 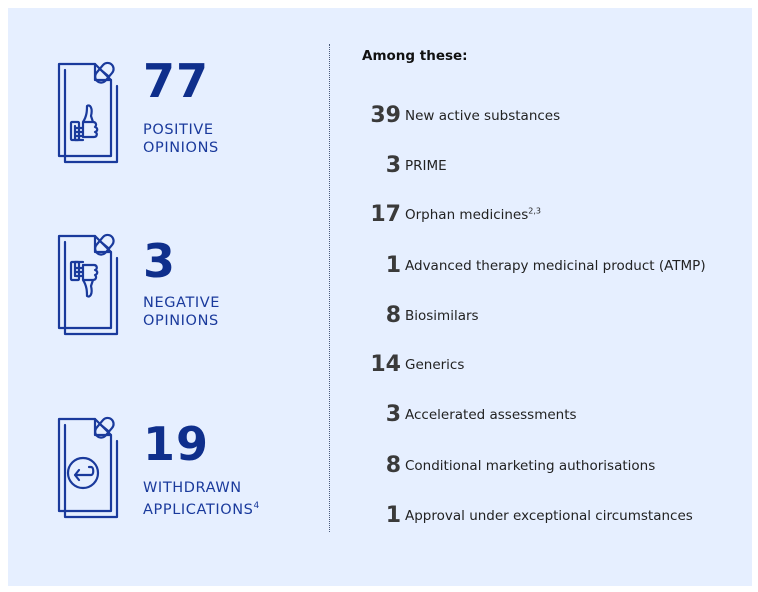 What do you see at coordinates (385, 214) in the screenshot?
I see `breakdown-item-count: 17` at bounding box center [385, 214].